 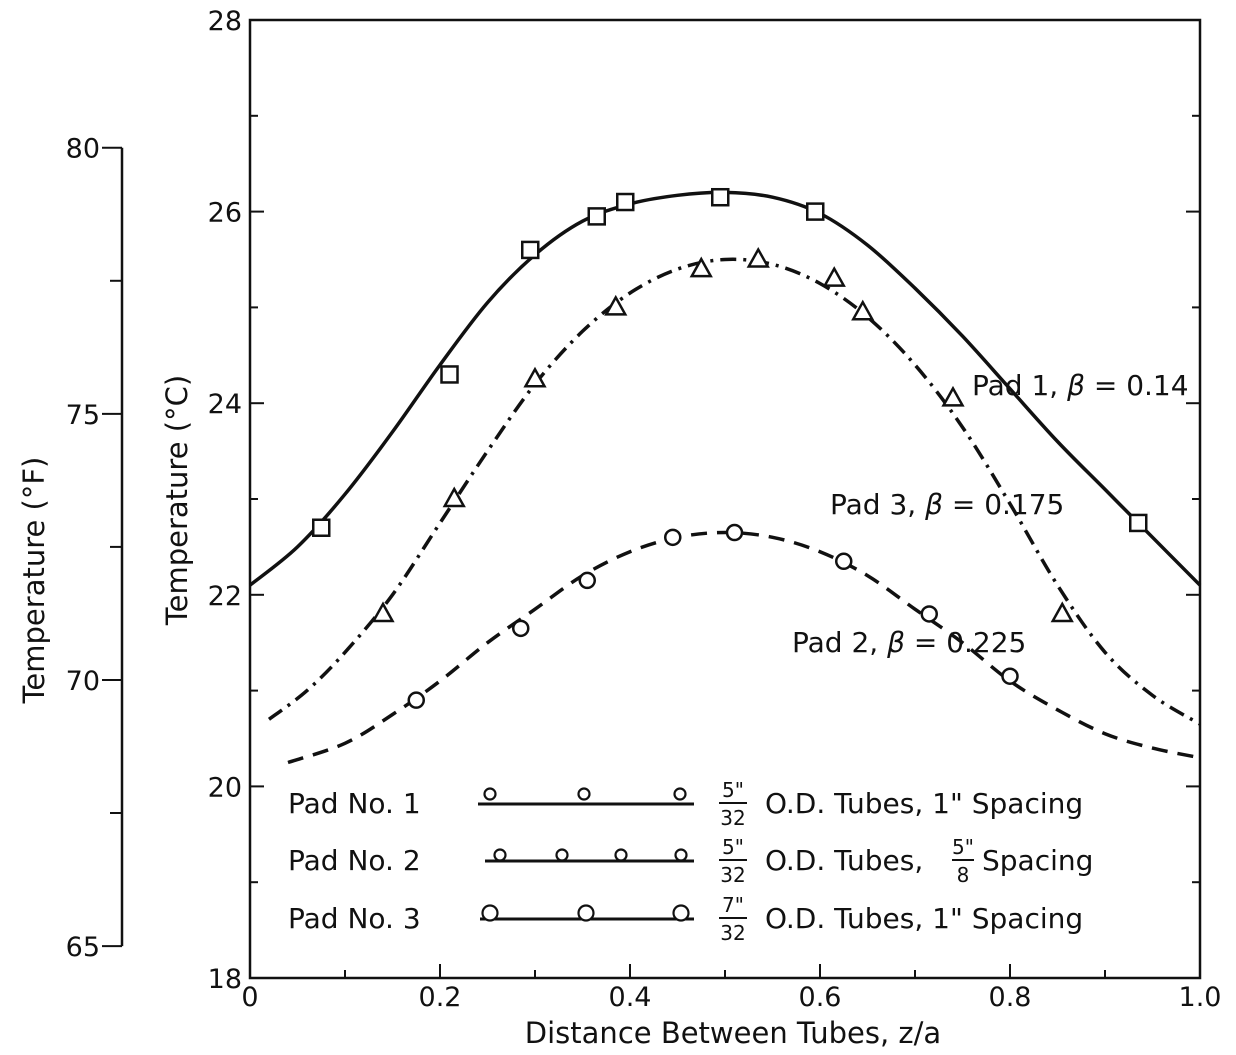 I want to click on legend-description: O.D. Tubes,, so click(x=844, y=860).